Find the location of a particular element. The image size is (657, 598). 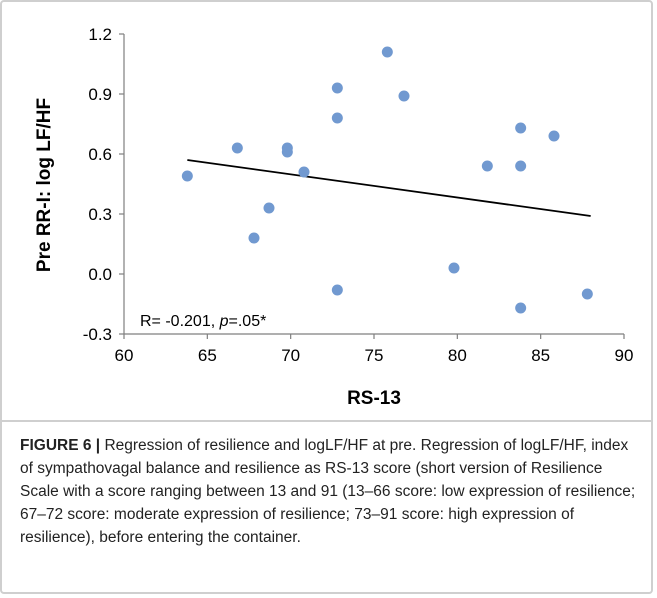

regression-annotation: R= -0.201, p=.05* is located at coordinates (203, 321).